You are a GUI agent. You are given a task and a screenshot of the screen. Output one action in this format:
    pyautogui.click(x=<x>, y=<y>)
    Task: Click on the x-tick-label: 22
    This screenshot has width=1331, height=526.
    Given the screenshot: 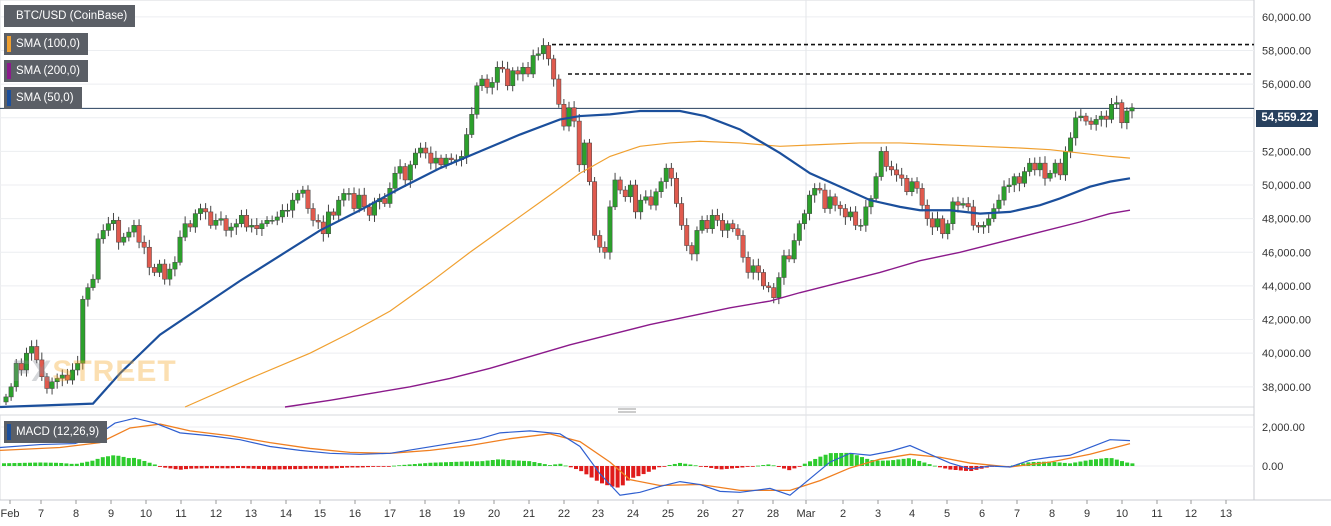 What is the action you would take?
    pyautogui.click(x=564, y=514)
    